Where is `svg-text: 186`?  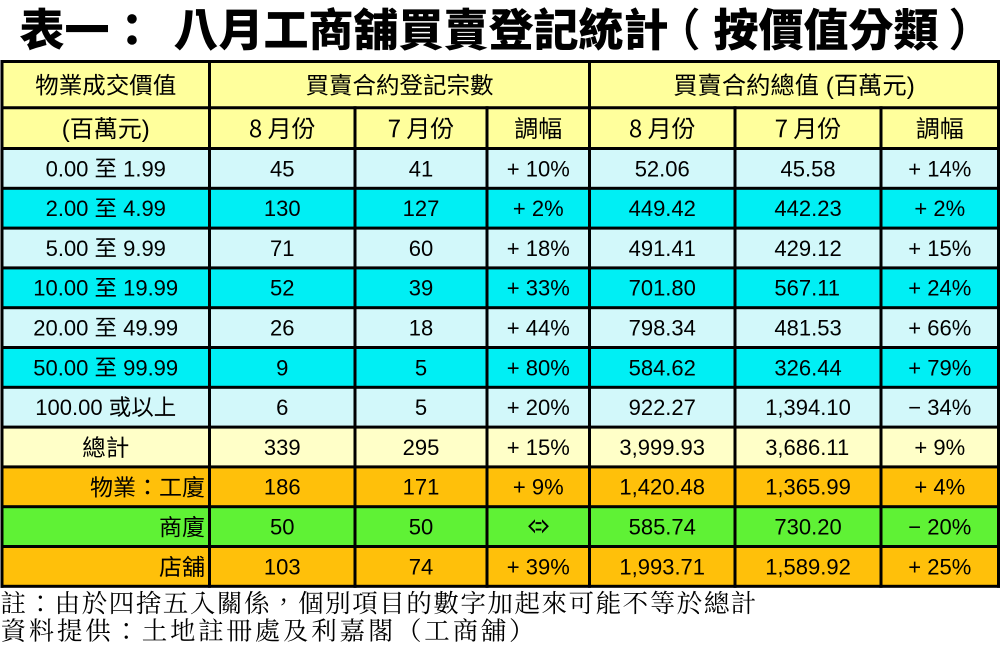
svg-text: 186 is located at coordinates (282, 487).